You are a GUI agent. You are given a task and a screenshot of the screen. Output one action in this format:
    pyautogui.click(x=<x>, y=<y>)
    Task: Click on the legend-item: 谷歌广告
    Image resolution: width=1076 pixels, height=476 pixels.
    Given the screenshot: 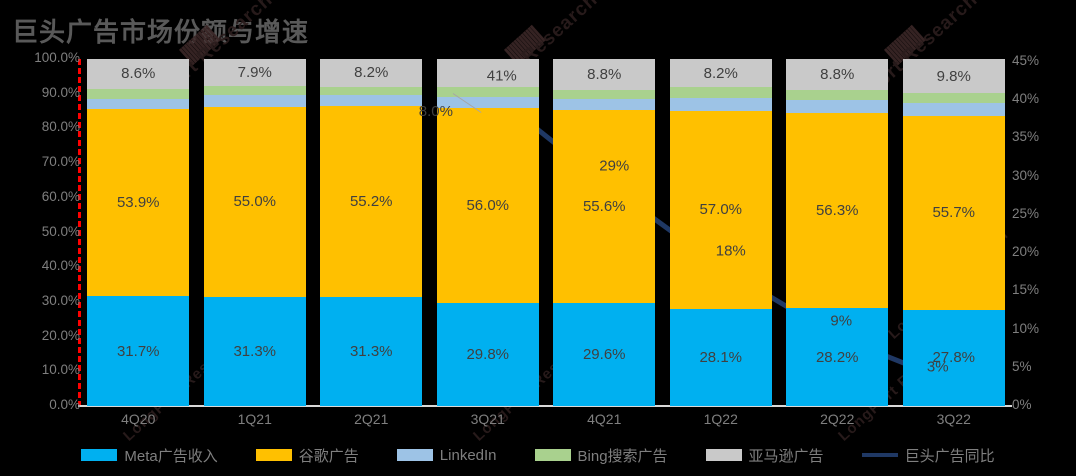 What is the action you would take?
    pyautogui.click(x=307, y=455)
    